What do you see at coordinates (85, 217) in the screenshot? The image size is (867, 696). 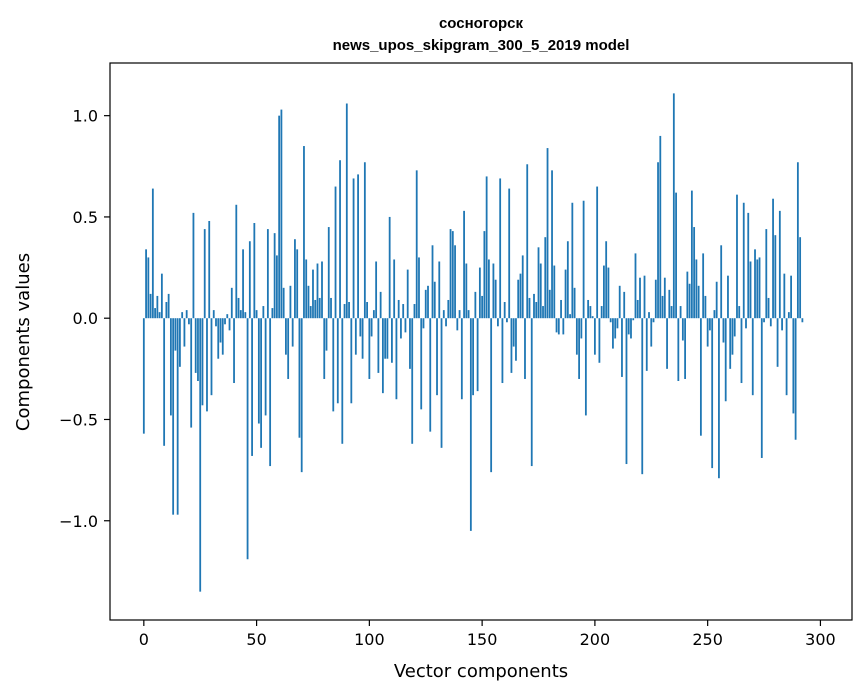 I see `y-tick-label: 0.5` at bounding box center [85, 217].